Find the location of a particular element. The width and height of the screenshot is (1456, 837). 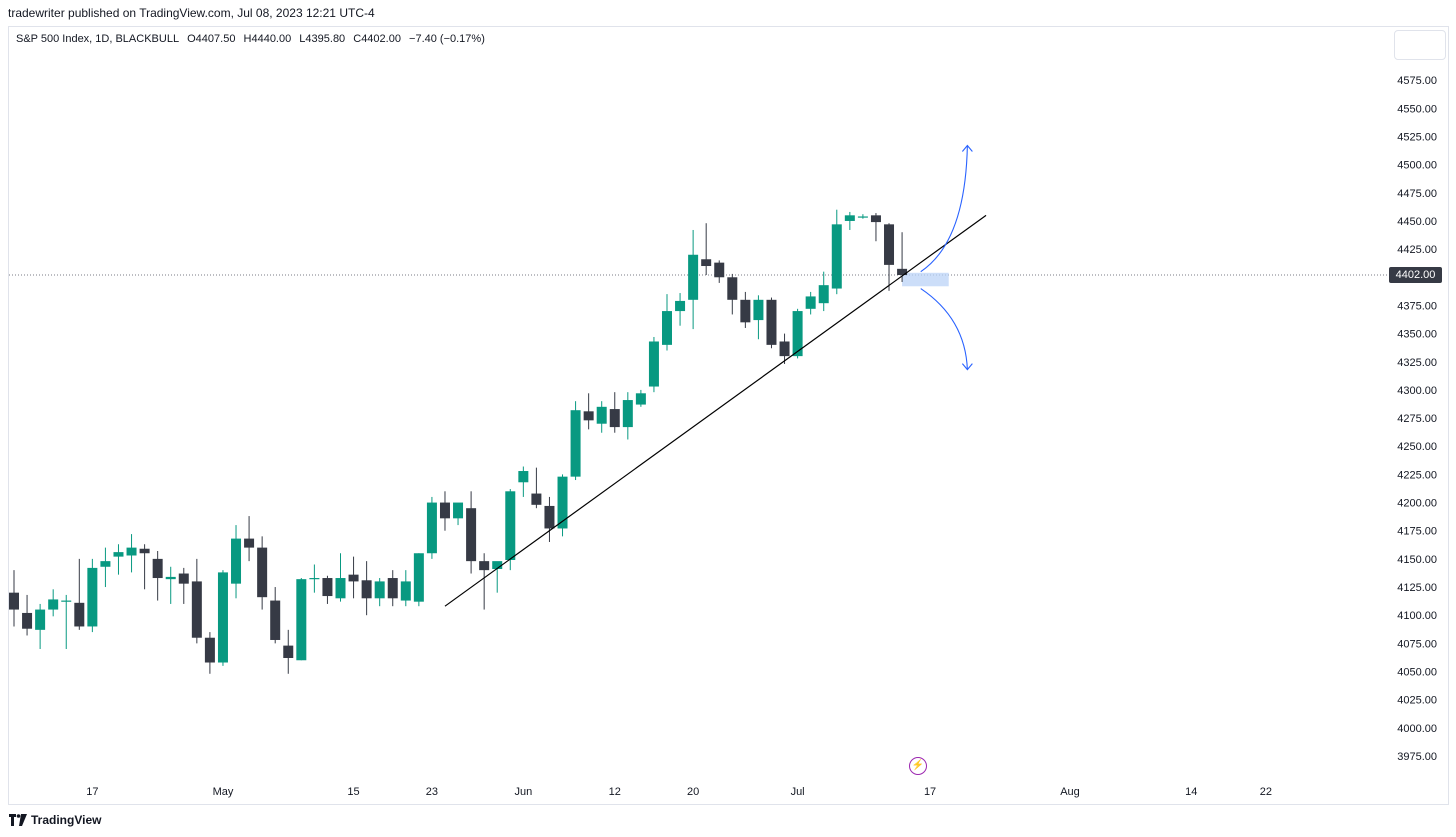

legend-close: C4402.00 is located at coordinates (377, 39).